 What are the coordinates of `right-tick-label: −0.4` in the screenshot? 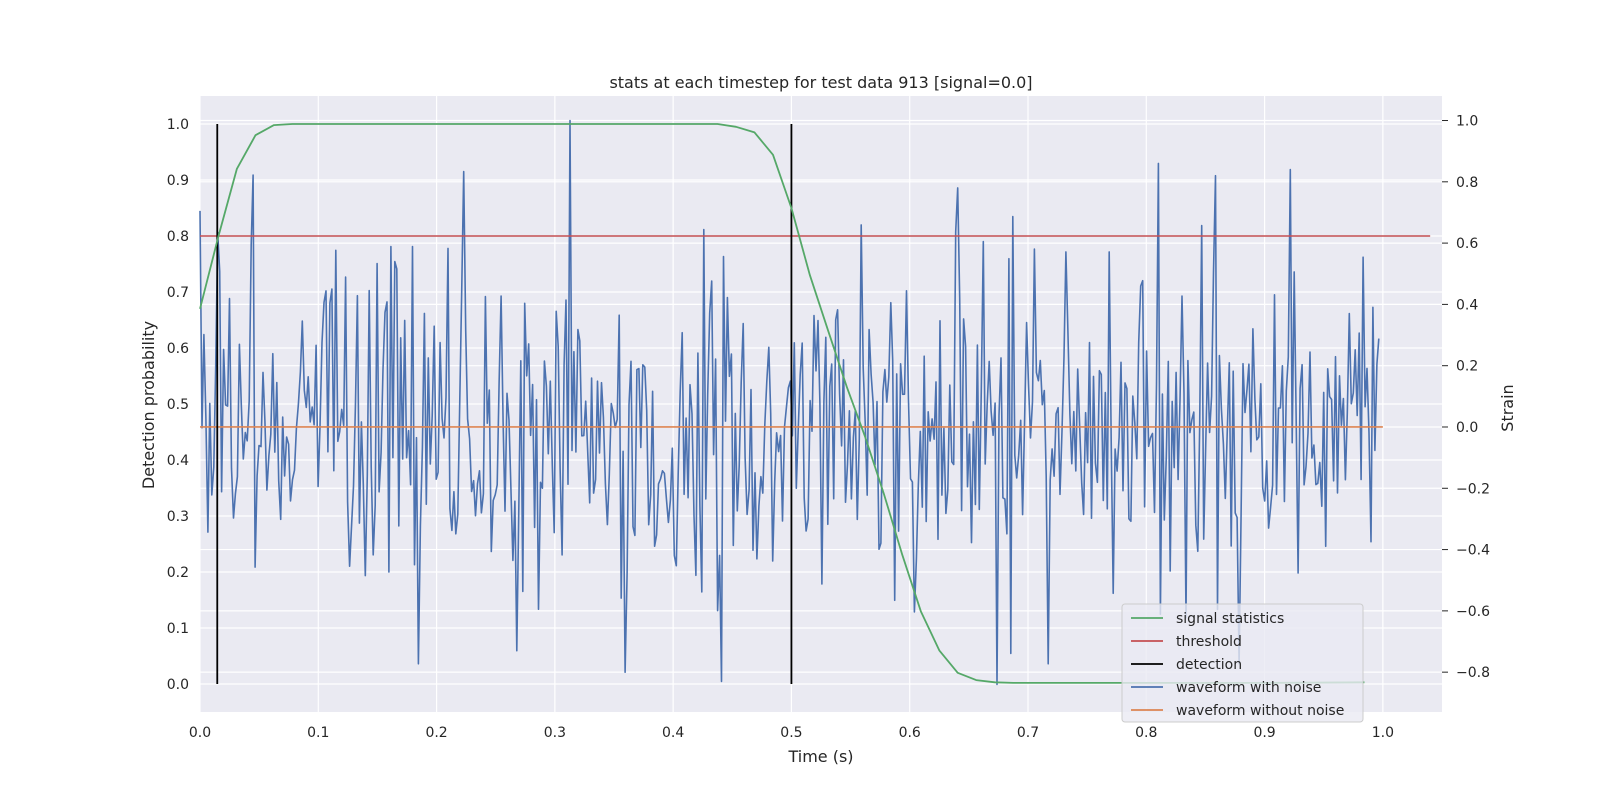 It's located at (1473, 551).